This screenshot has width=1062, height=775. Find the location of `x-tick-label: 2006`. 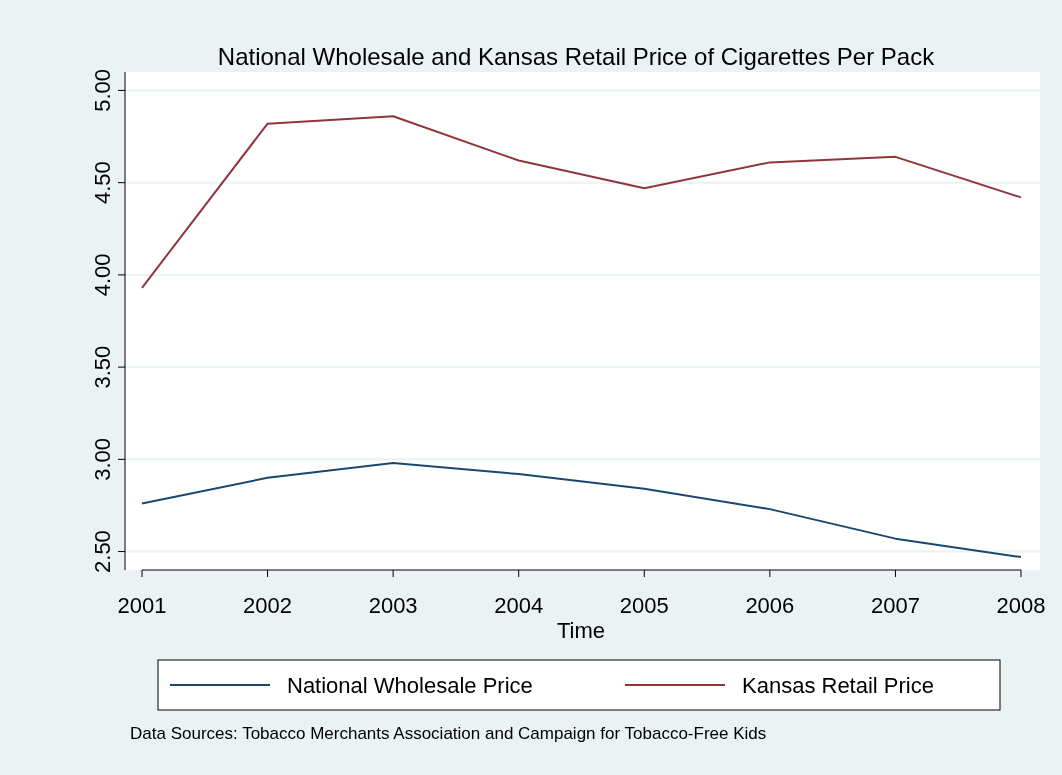

x-tick-label: 2006 is located at coordinates (770, 605).